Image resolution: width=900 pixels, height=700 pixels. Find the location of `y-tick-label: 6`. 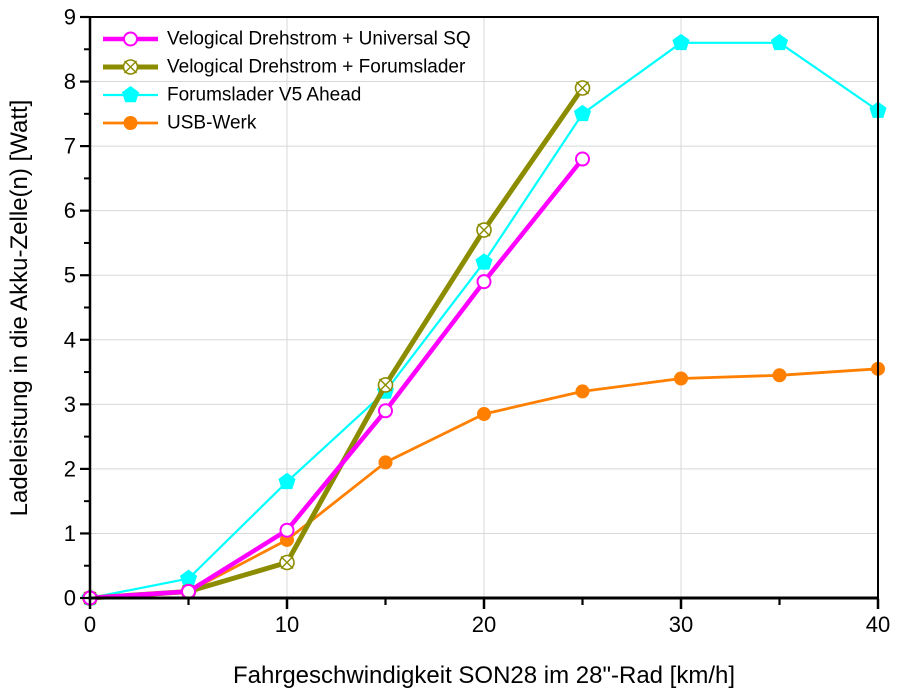

y-tick-label: 6 is located at coordinates (70, 210).